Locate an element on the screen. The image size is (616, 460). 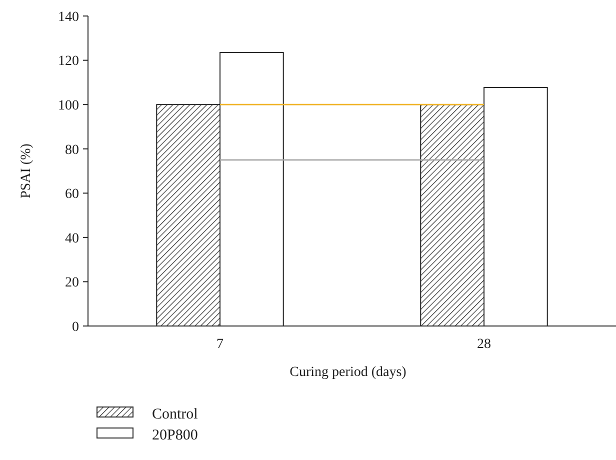
y-tick-label: 40 is located at coordinates (72, 238).